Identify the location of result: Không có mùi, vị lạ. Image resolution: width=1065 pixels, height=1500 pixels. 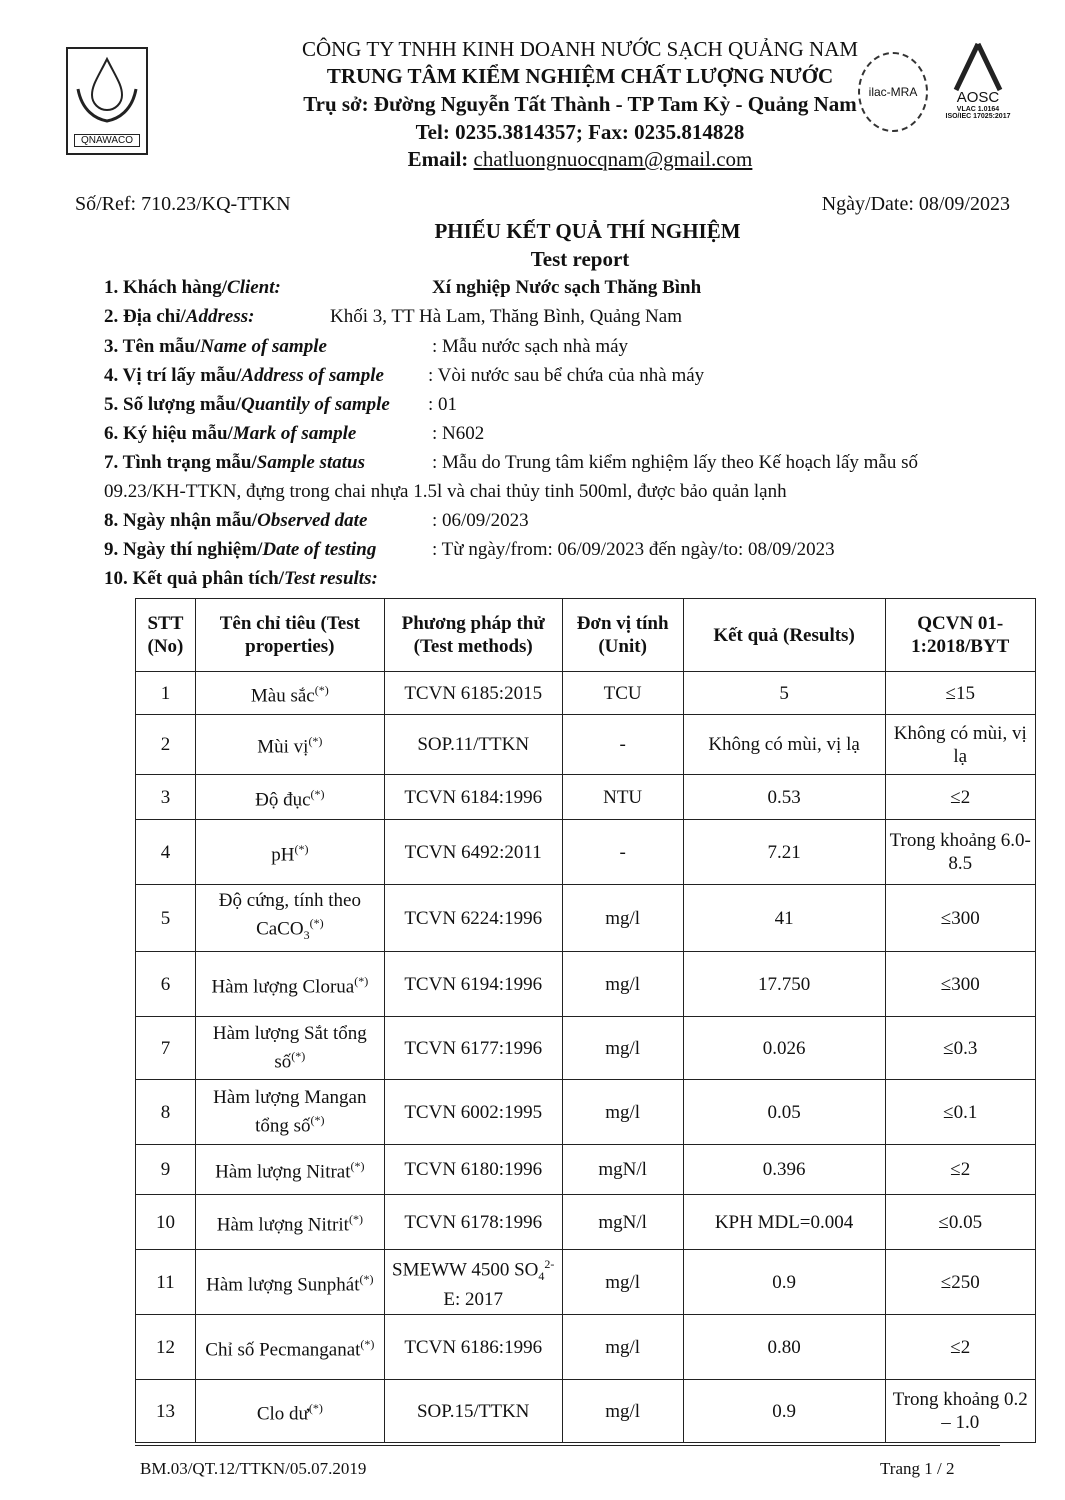
(784, 744).